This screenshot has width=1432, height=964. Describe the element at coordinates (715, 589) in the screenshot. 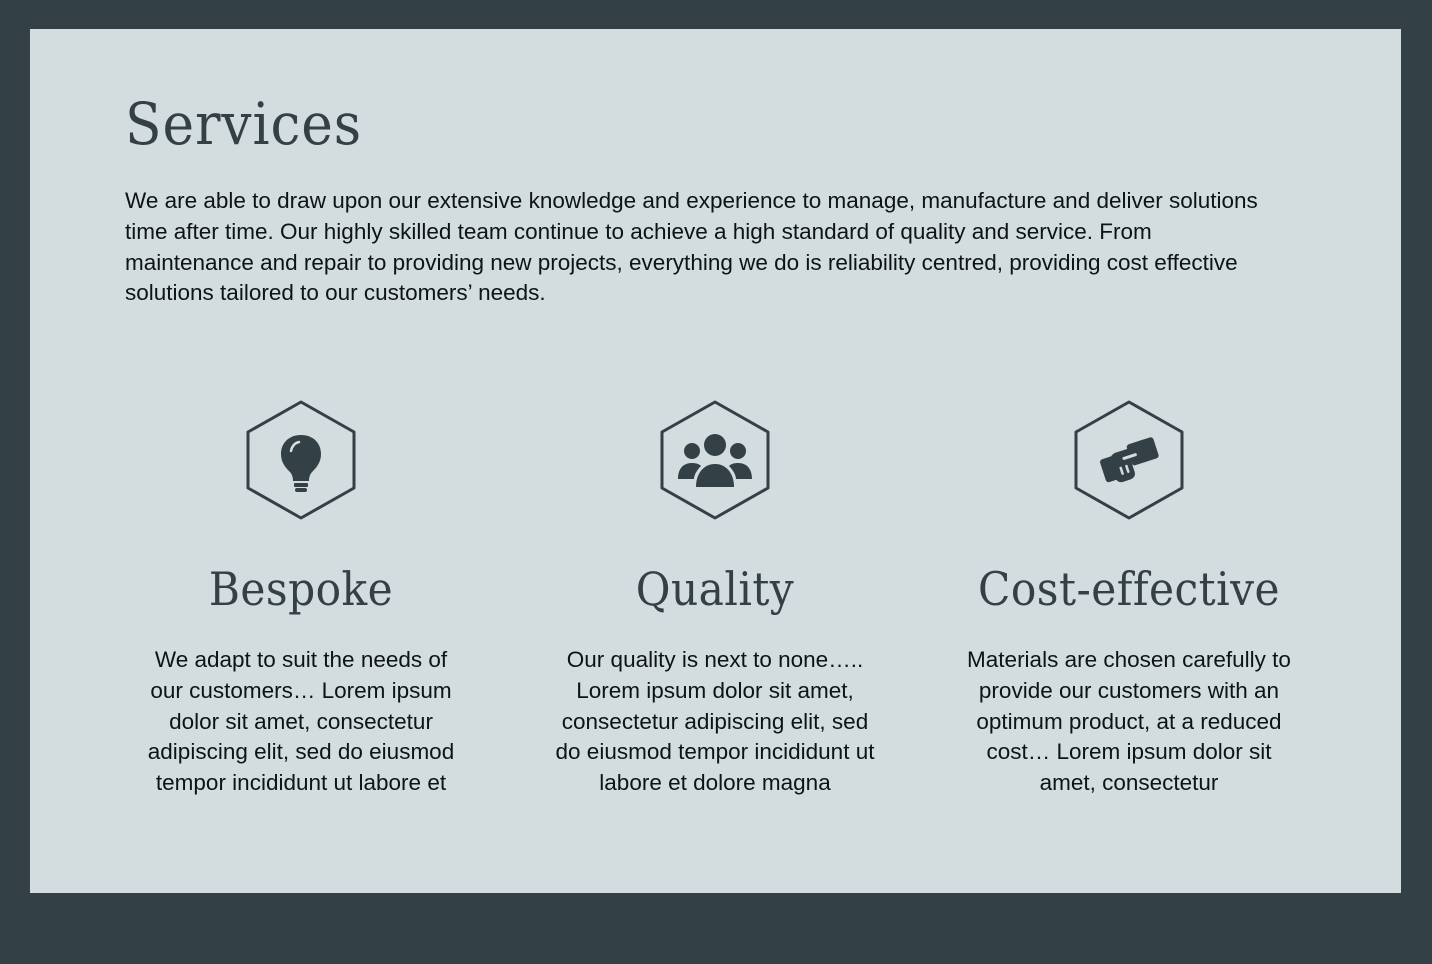

I see `feature-title-quality: Quality` at that location.